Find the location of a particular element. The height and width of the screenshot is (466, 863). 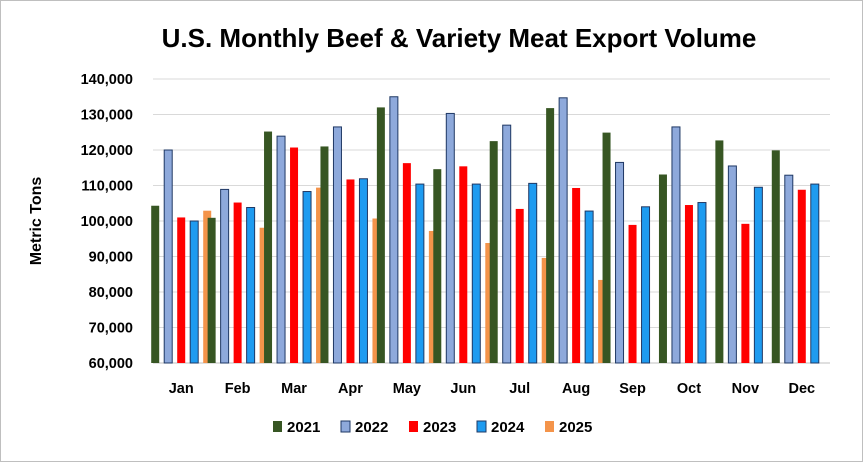

x-tick-label: Nov is located at coordinates (745, 389).